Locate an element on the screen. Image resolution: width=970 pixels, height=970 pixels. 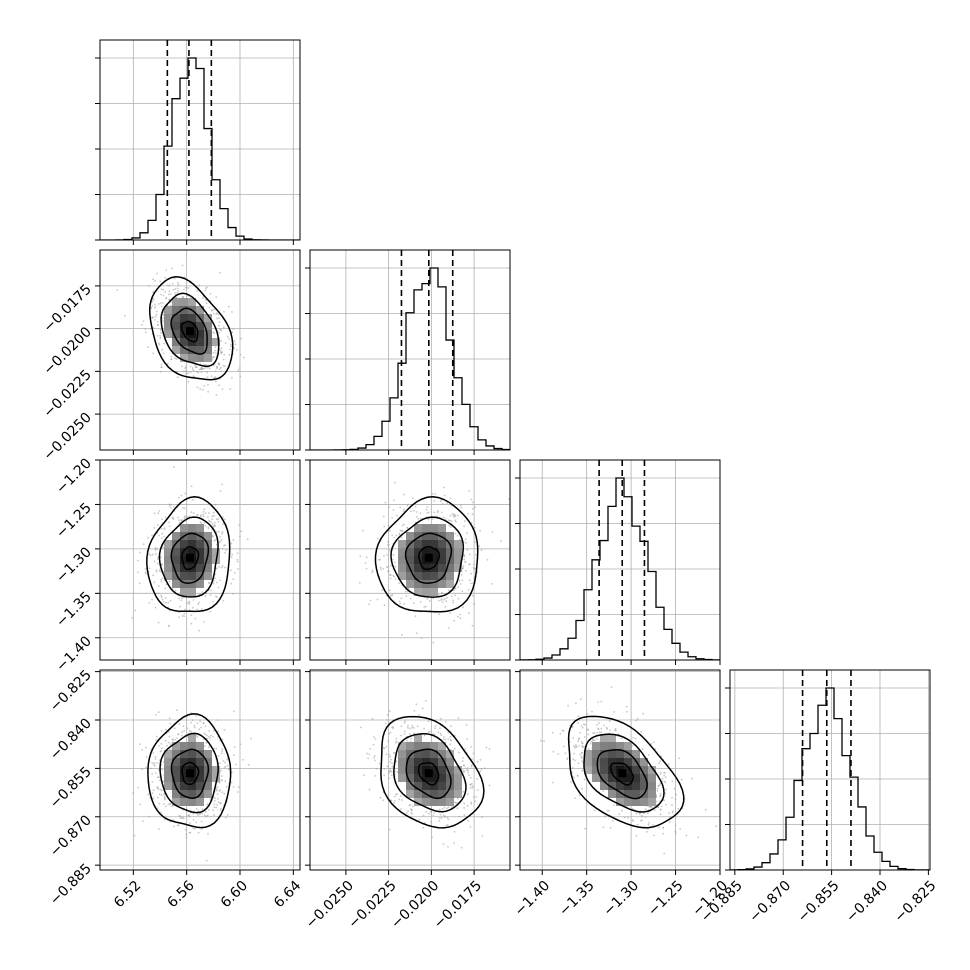
x-tick-label: −1.30 is located at coordinates (622, 899).